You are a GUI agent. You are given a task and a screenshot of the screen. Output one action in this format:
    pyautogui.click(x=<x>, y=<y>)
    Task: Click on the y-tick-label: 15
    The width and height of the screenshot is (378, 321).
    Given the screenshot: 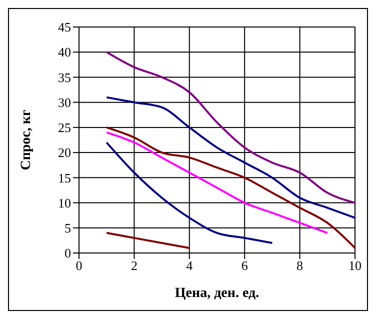 What is the action you would take?
    pyautogui.click(x=64, y=178)
    